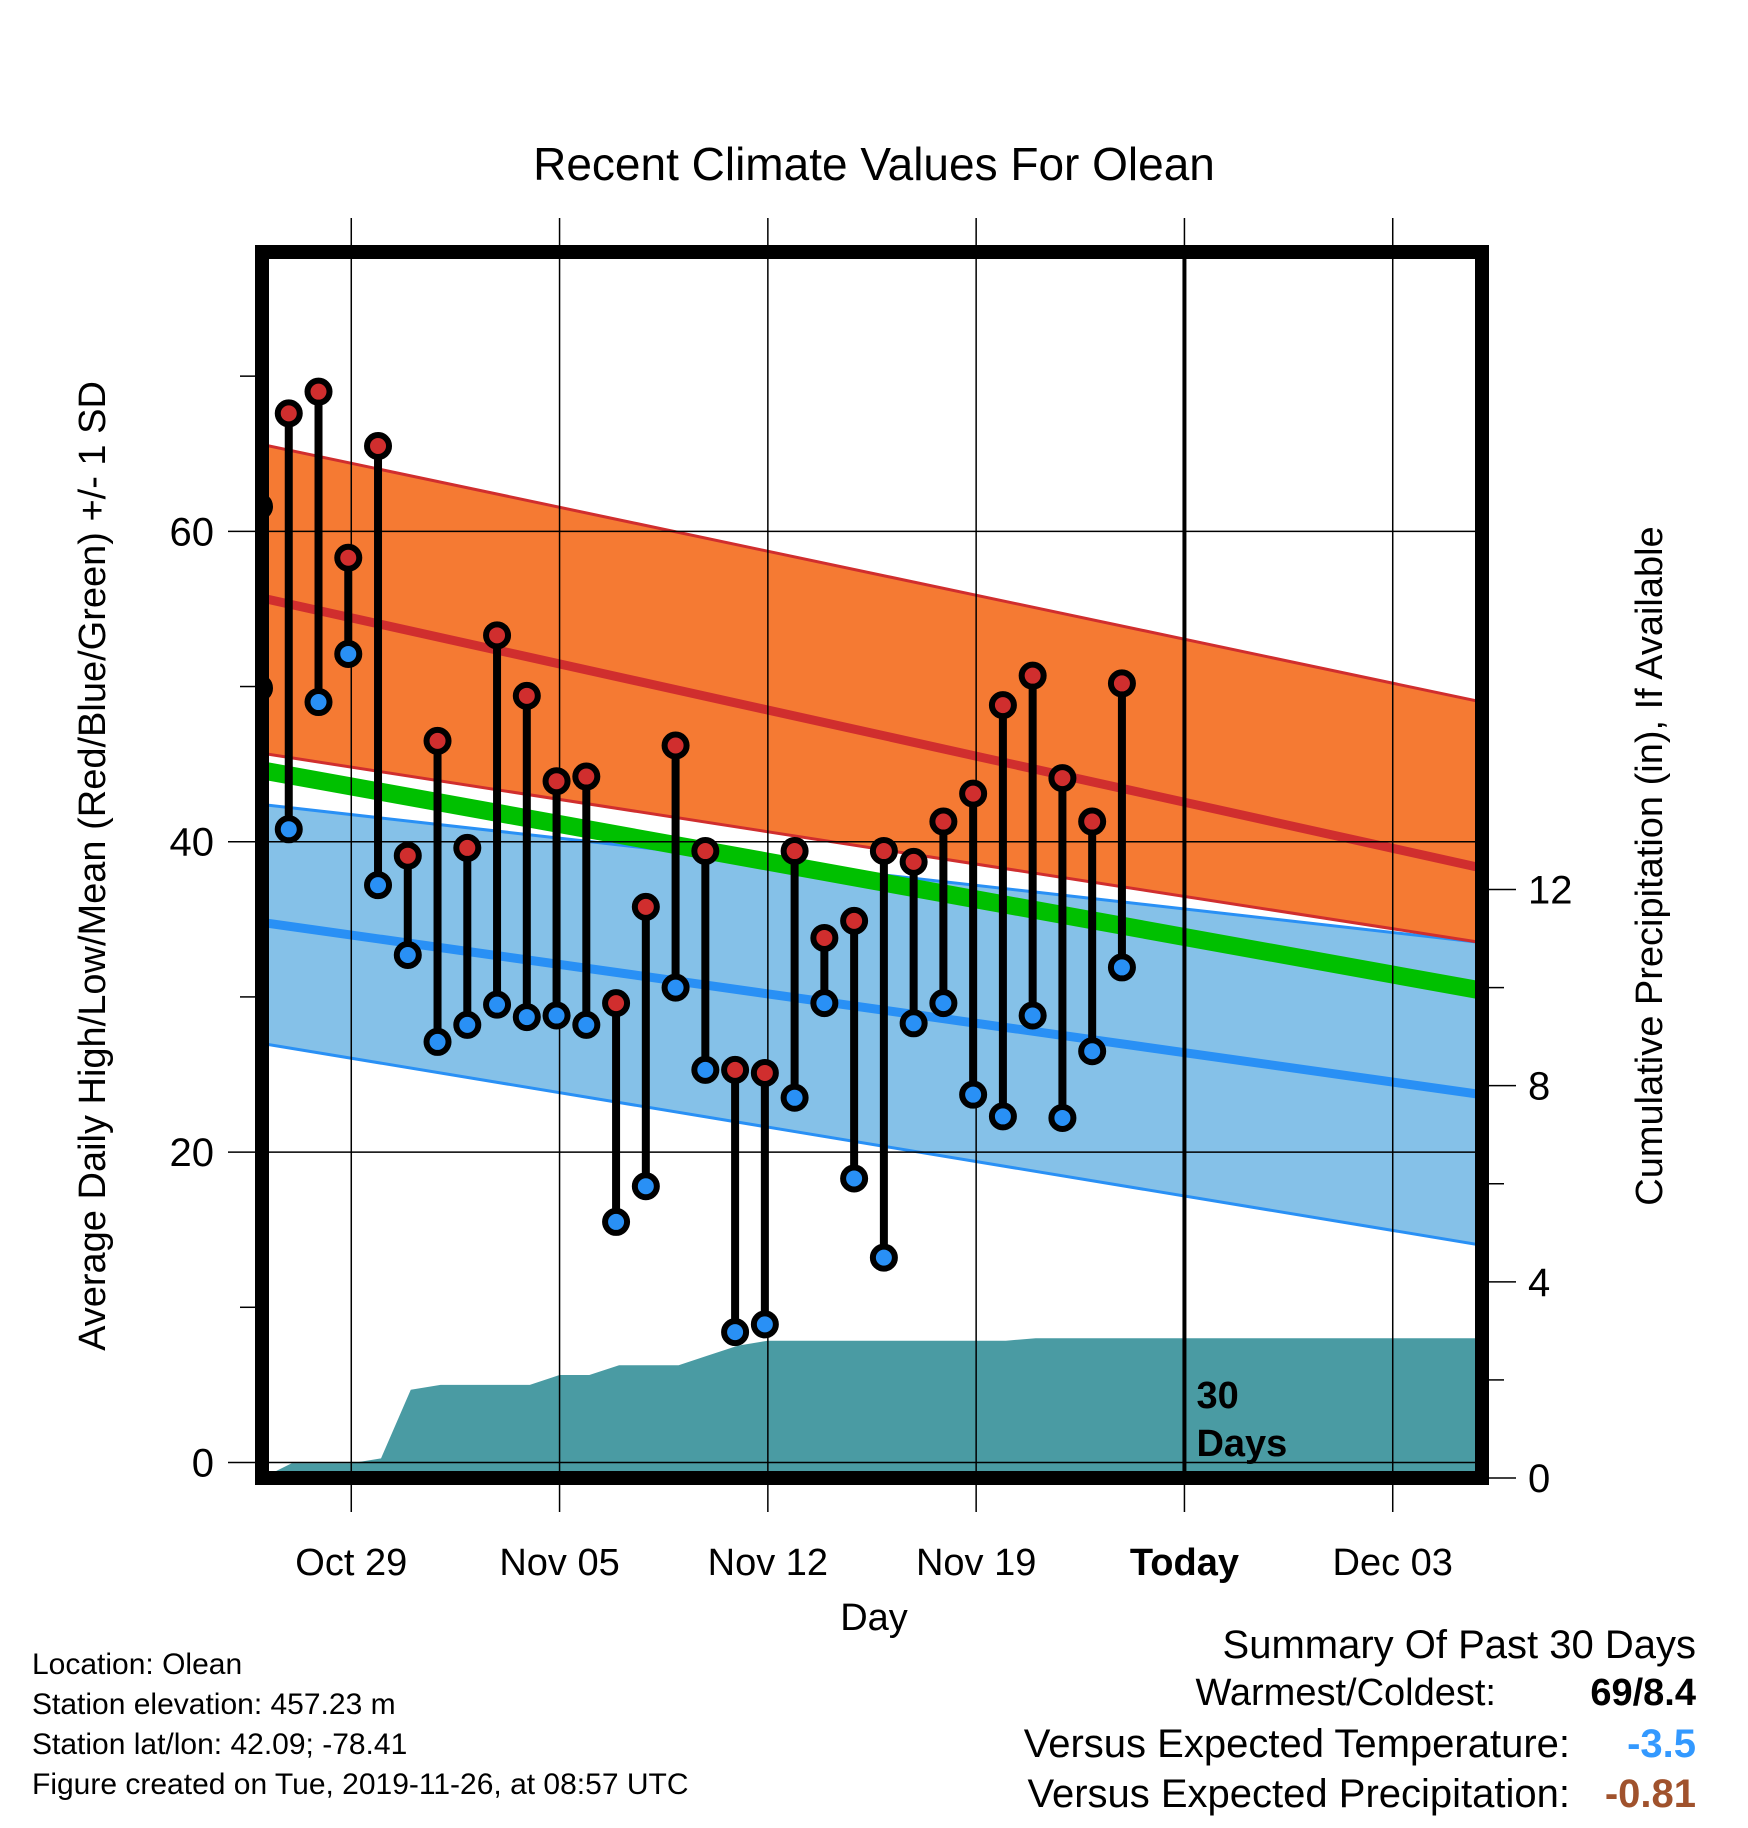 The image size is (1748, 1828). What do you see at coordinates (203, 1463) in the screenshot?
I see `y-tick-label: 0` at bounding box center [203, 1463].